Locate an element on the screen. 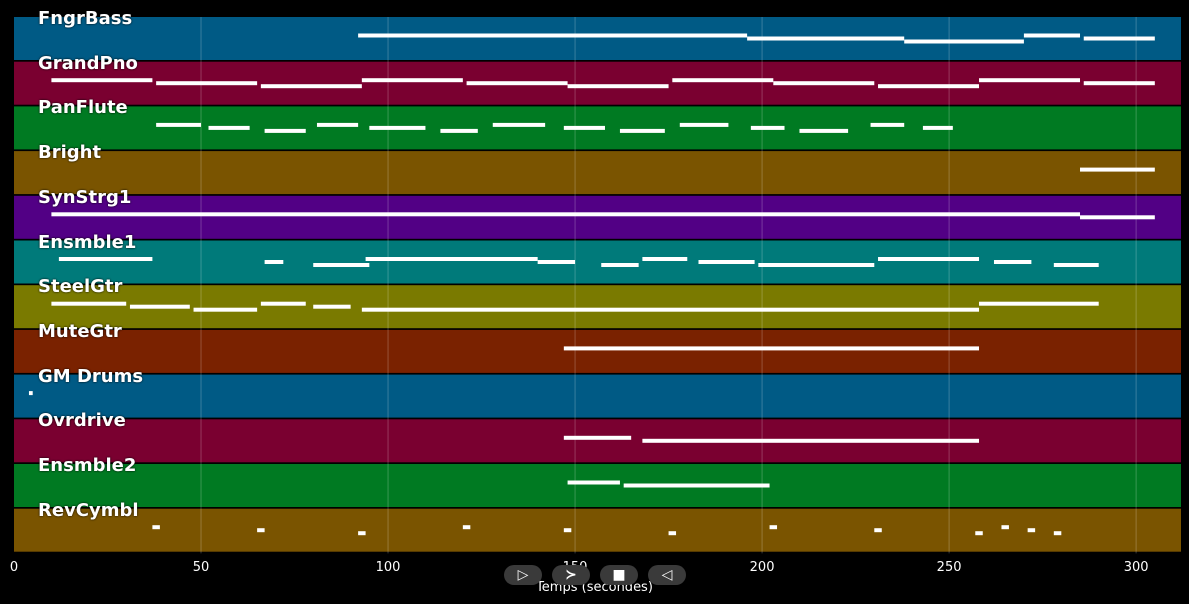  forward-button: ≻ is located at coordinates (571, 575).